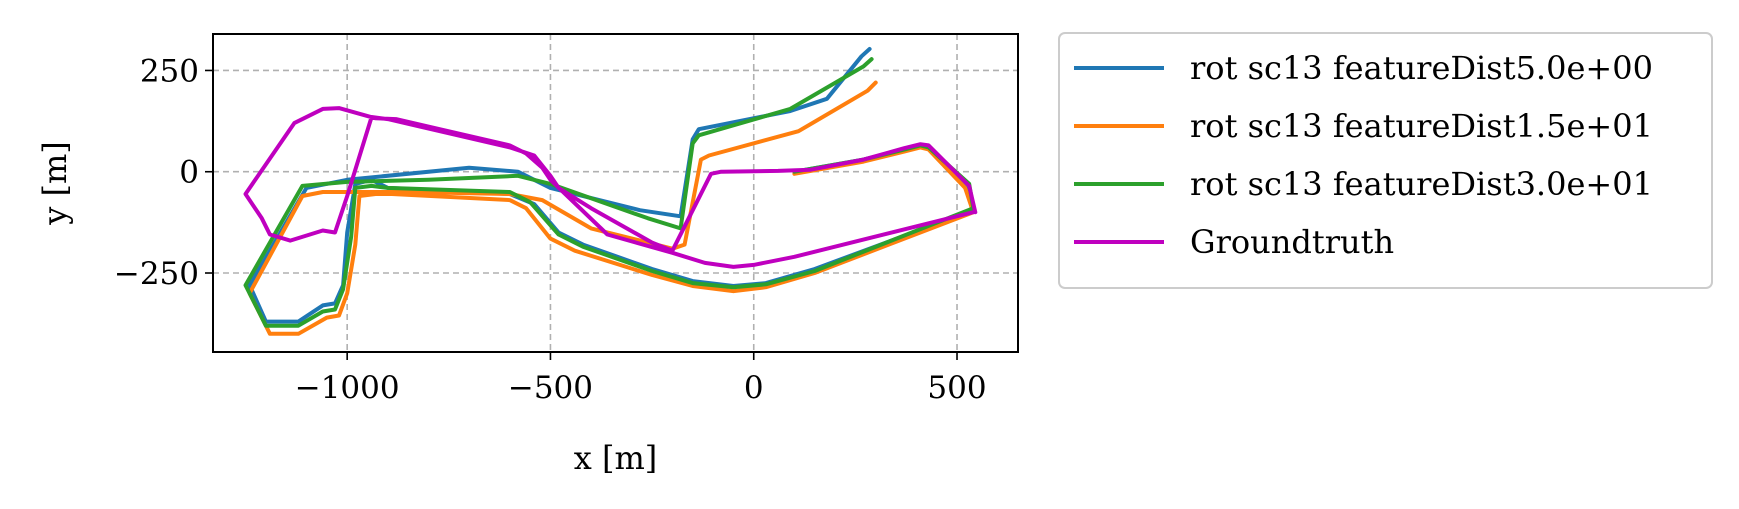 The width and height of the screenshot is (1739, 509). What do you see at coordinates (956, 388) in the screenshot?
I see `x-tick-label: 500` at bounding box center [956, 388].